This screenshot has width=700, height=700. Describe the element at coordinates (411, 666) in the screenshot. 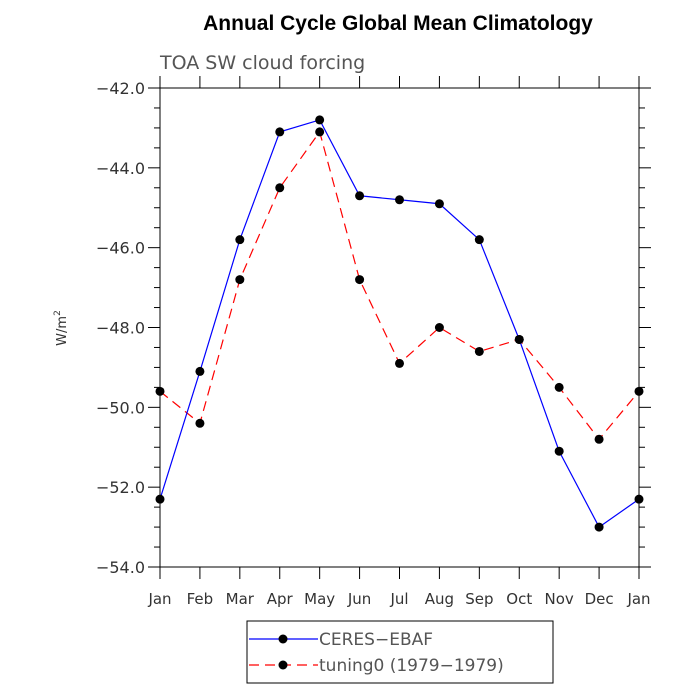

I see `legend-label-1: tuning0 (1979−1979)` at that location.